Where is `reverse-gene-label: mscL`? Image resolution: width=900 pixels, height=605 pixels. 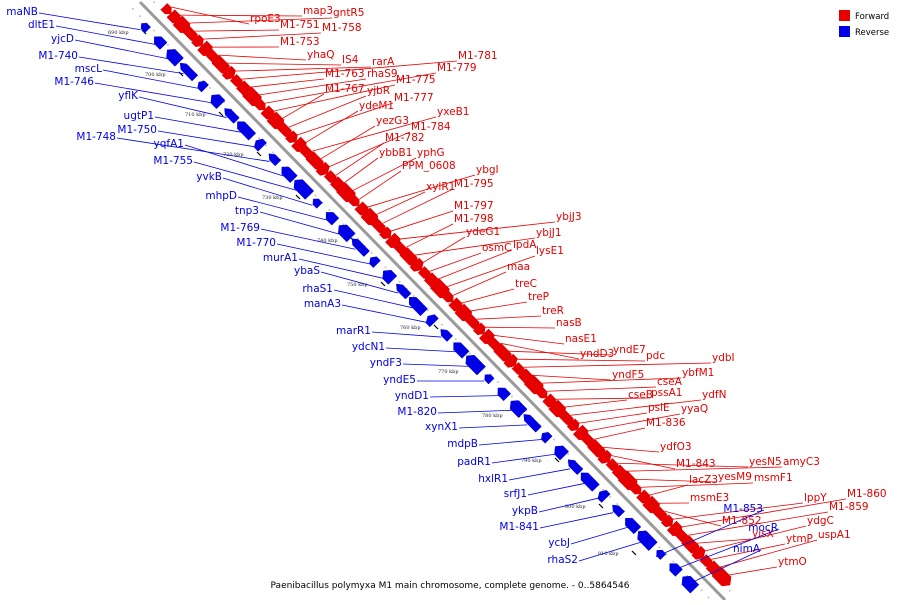 reverse-gene-label: mscL is located at coordinates (88, 69).